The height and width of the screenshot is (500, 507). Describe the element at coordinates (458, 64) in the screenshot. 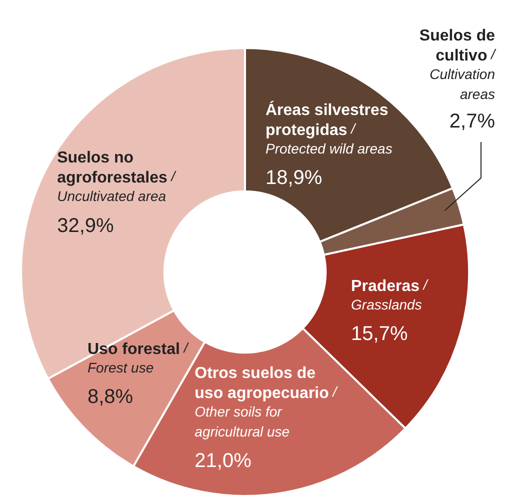

I see `slice-label: Suelos de cultivo / Cultivation areas` at that location.